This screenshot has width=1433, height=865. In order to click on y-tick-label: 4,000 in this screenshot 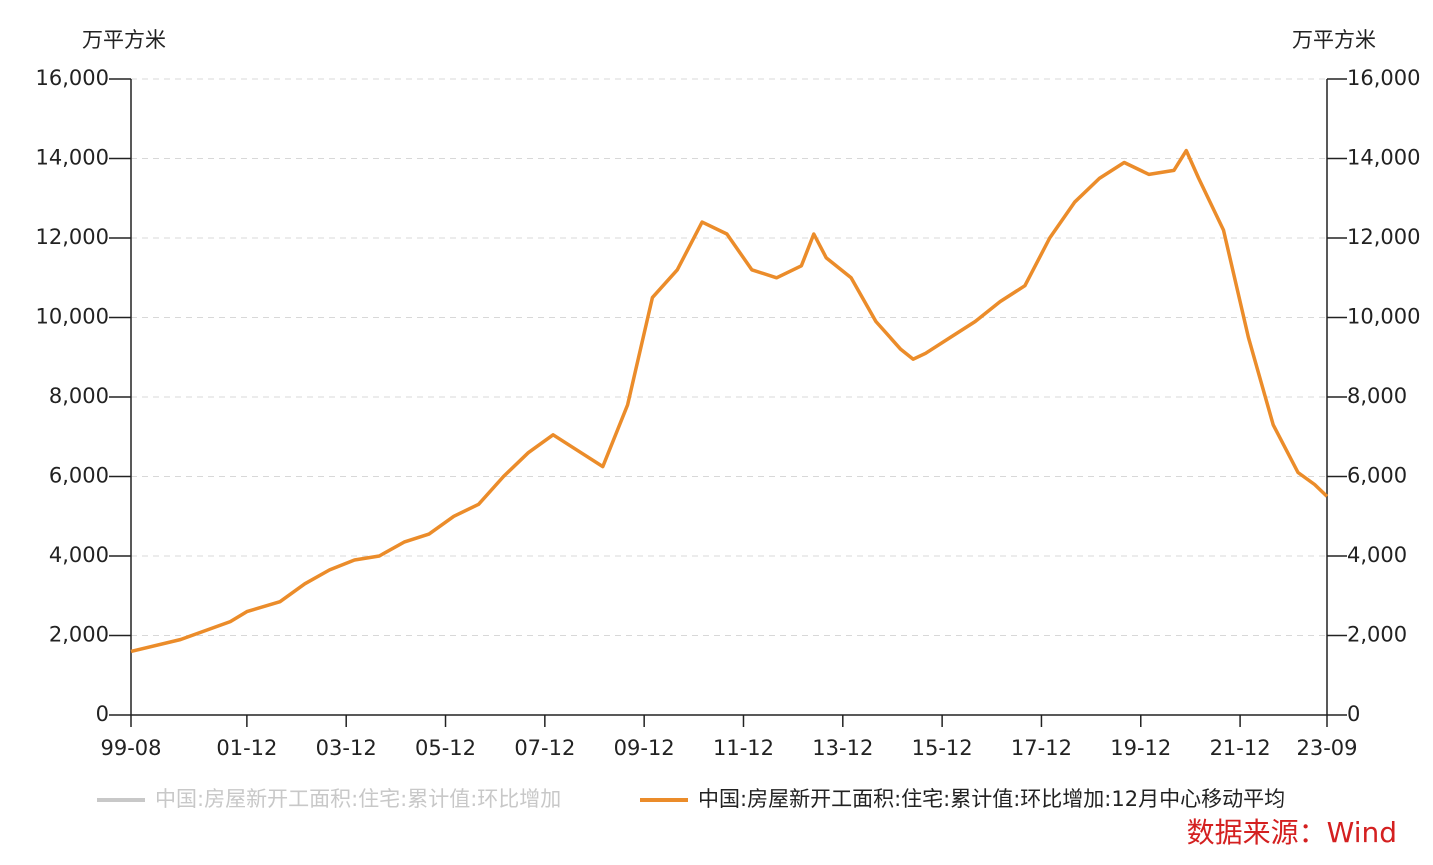, I will do `click(79, 555)`.